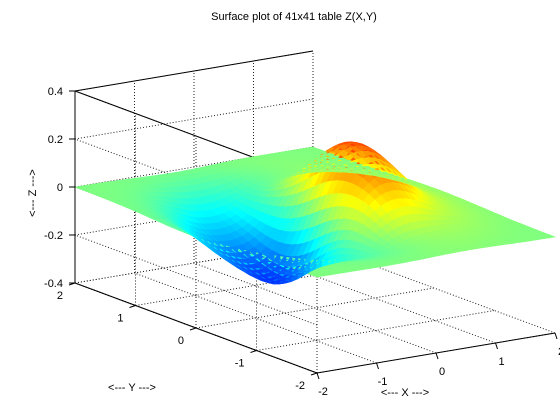 This screenshot has height=420, width=560. Describe the element at coordinates (55, 140) in the screenshot. I see `z-tick-label: 0.2` at that location.